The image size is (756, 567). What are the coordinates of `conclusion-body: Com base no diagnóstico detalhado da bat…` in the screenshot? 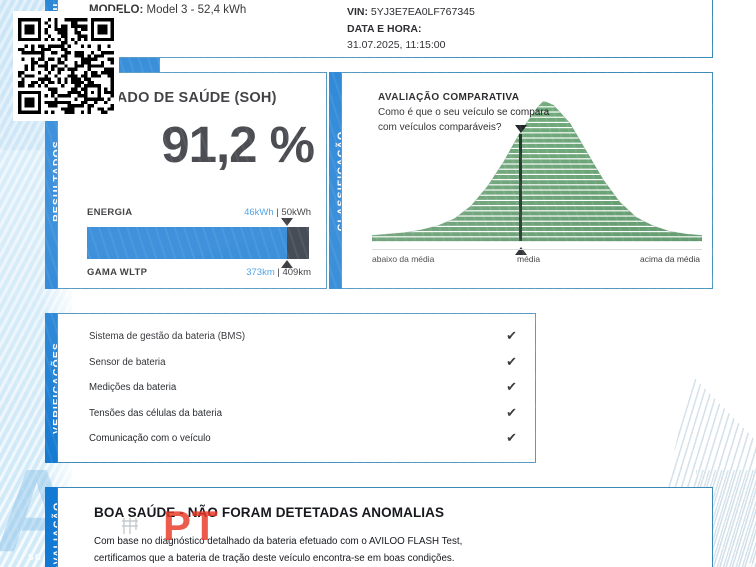 It's located at (309, 550).